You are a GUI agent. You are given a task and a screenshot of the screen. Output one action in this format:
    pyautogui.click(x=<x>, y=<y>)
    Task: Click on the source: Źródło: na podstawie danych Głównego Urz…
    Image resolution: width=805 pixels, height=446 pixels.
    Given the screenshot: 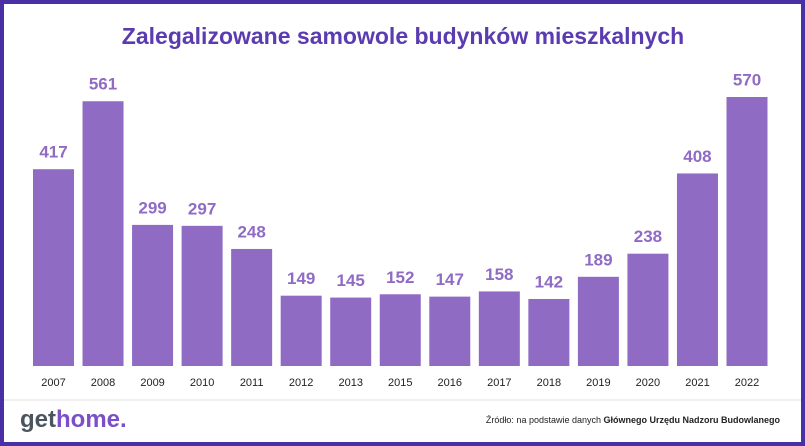 What is the action you would take?
    pyautogui.click(x=633, y=420)
    